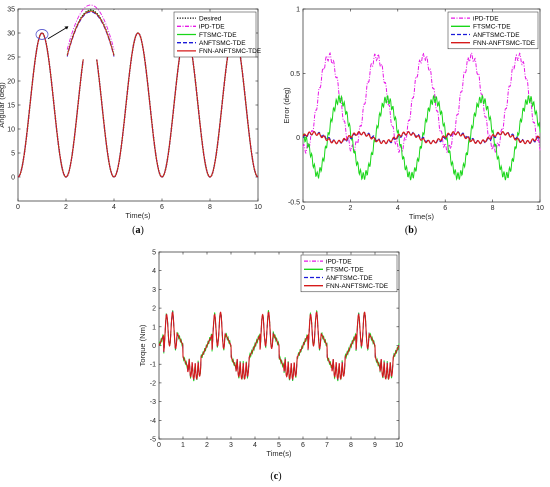 The image size is (550, 487). I want to click on y-tick-label: -1, so click(153, 365).